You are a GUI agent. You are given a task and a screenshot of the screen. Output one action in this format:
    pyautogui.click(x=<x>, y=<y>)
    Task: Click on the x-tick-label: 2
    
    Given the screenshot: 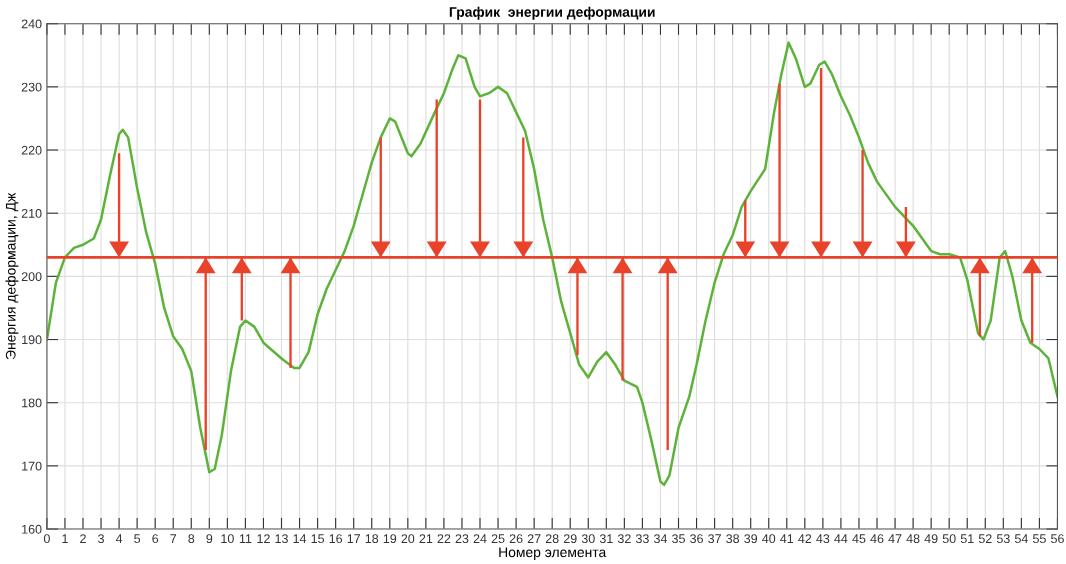 What is the action you would take?
    pyautogui.click(x=83, y=538)
    